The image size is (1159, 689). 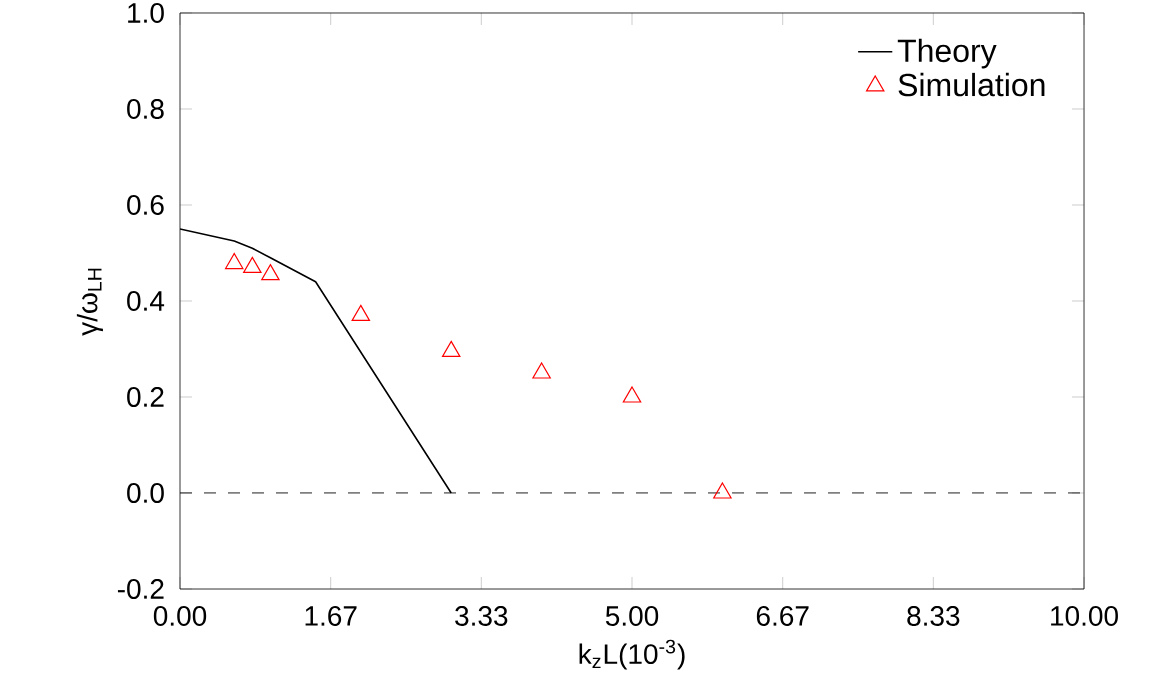 I want to click on y-axis-title: γ/ω$_{LH}$, so click(x=89, y=302).